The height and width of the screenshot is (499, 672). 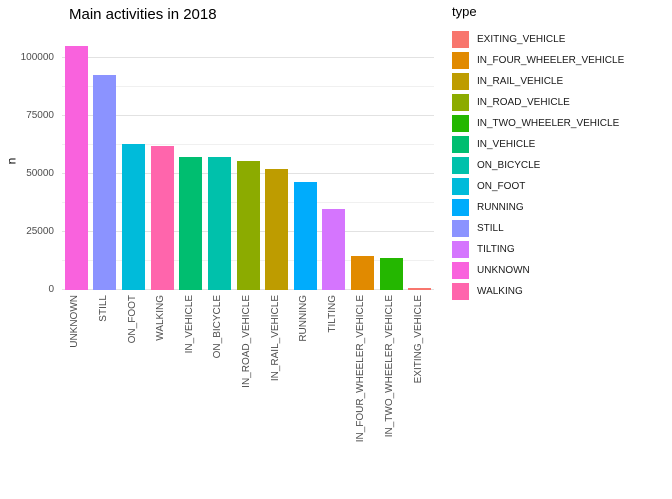 I want to click on bar-IN_TWO_WHEELER_VEHICLE, so click(x=391, y=273).